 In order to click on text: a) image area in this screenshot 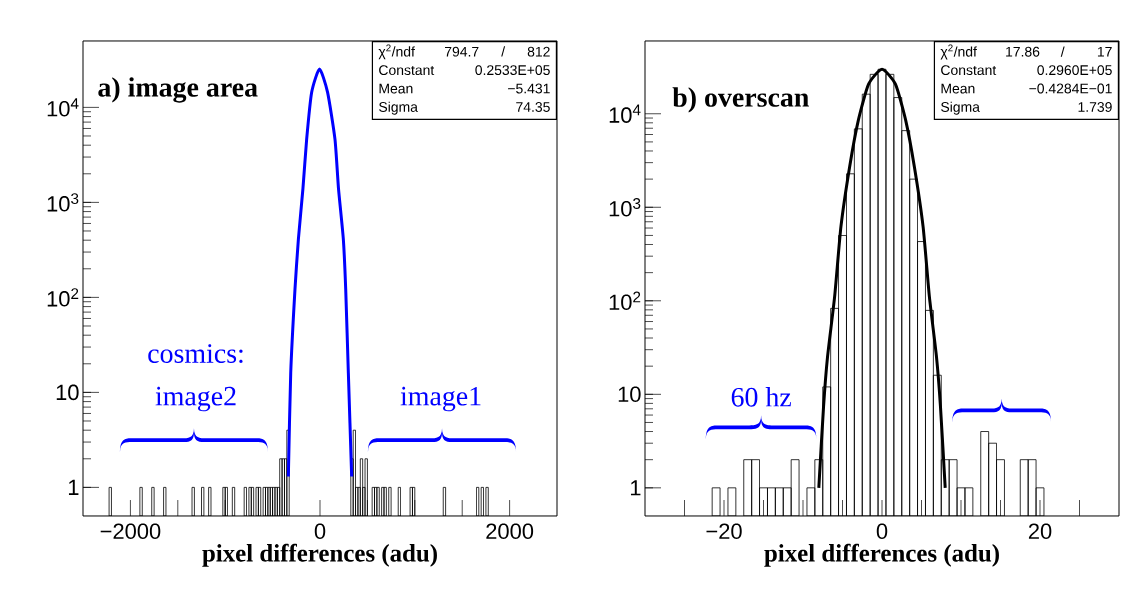, I will do `click(178, 90)`.